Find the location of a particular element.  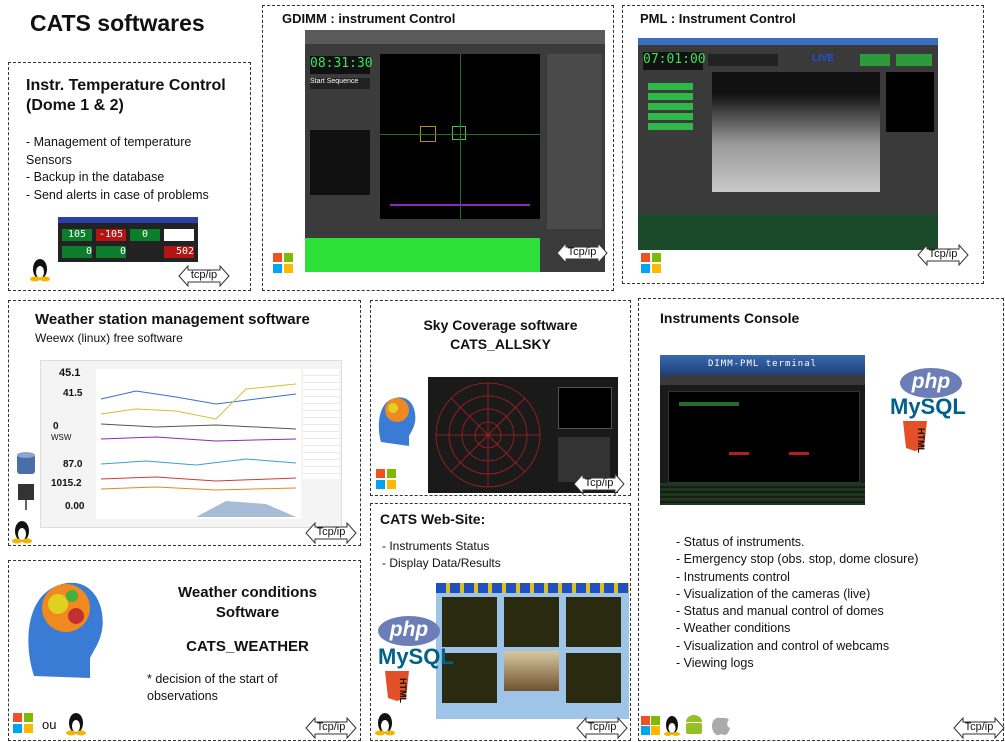

sensor-icon is located at coordinates (26, 497).